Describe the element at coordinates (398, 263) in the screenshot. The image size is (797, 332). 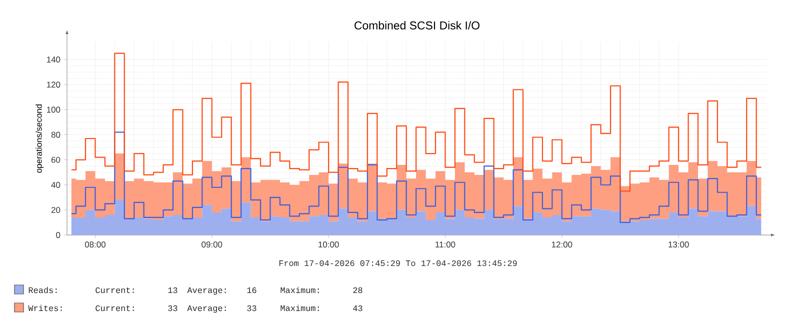
I see `text: From 17-04-2026 07:45:29 To 17-04-2026 13:45:29` at that location.